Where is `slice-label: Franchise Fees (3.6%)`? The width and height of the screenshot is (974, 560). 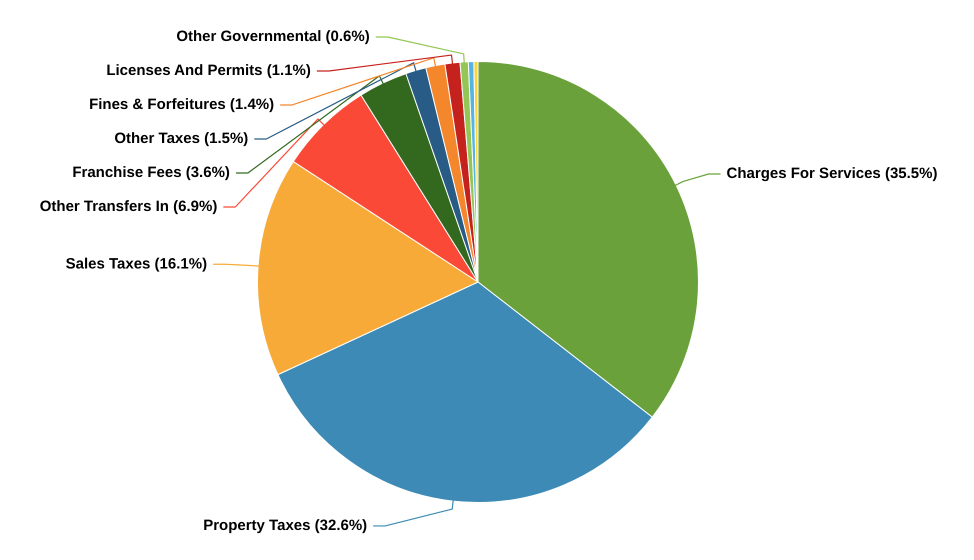 slice-label: Franchise Fees (3.6%) is located at coordinates (151, 173).